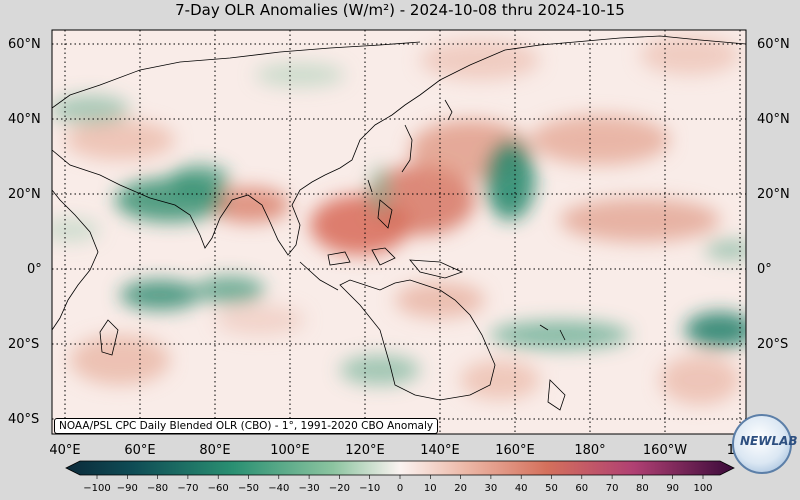 The image size is (800, 500). Describe the element at coordinates (491, 488) in the screenshot. I see `colorbar-tick-label: 30` at that location.